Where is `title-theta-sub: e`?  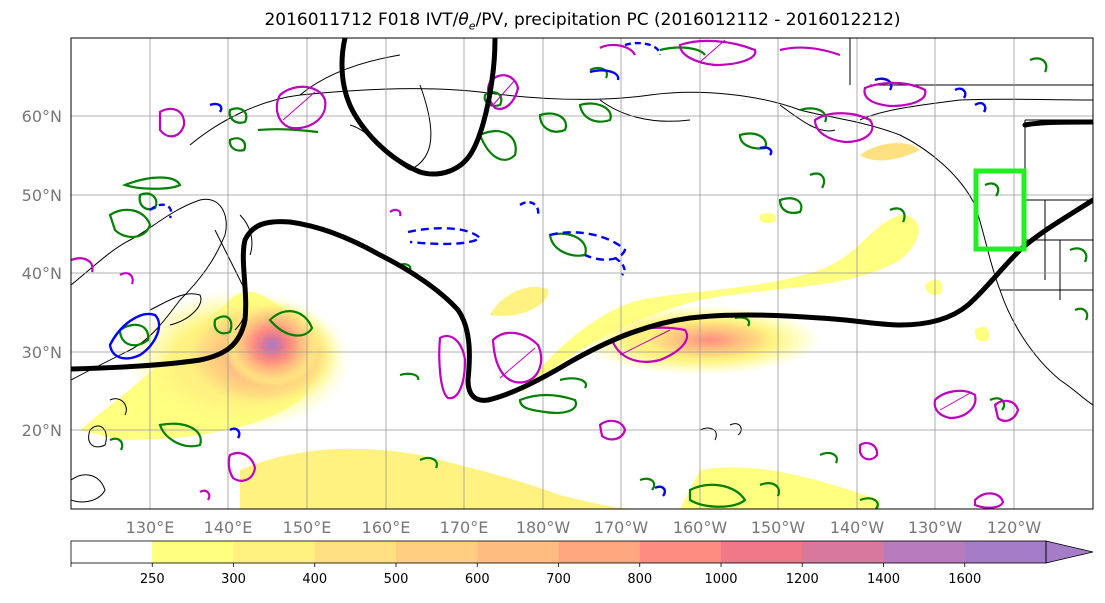 title-theta-sub: e is located at coordinates (472, 26).